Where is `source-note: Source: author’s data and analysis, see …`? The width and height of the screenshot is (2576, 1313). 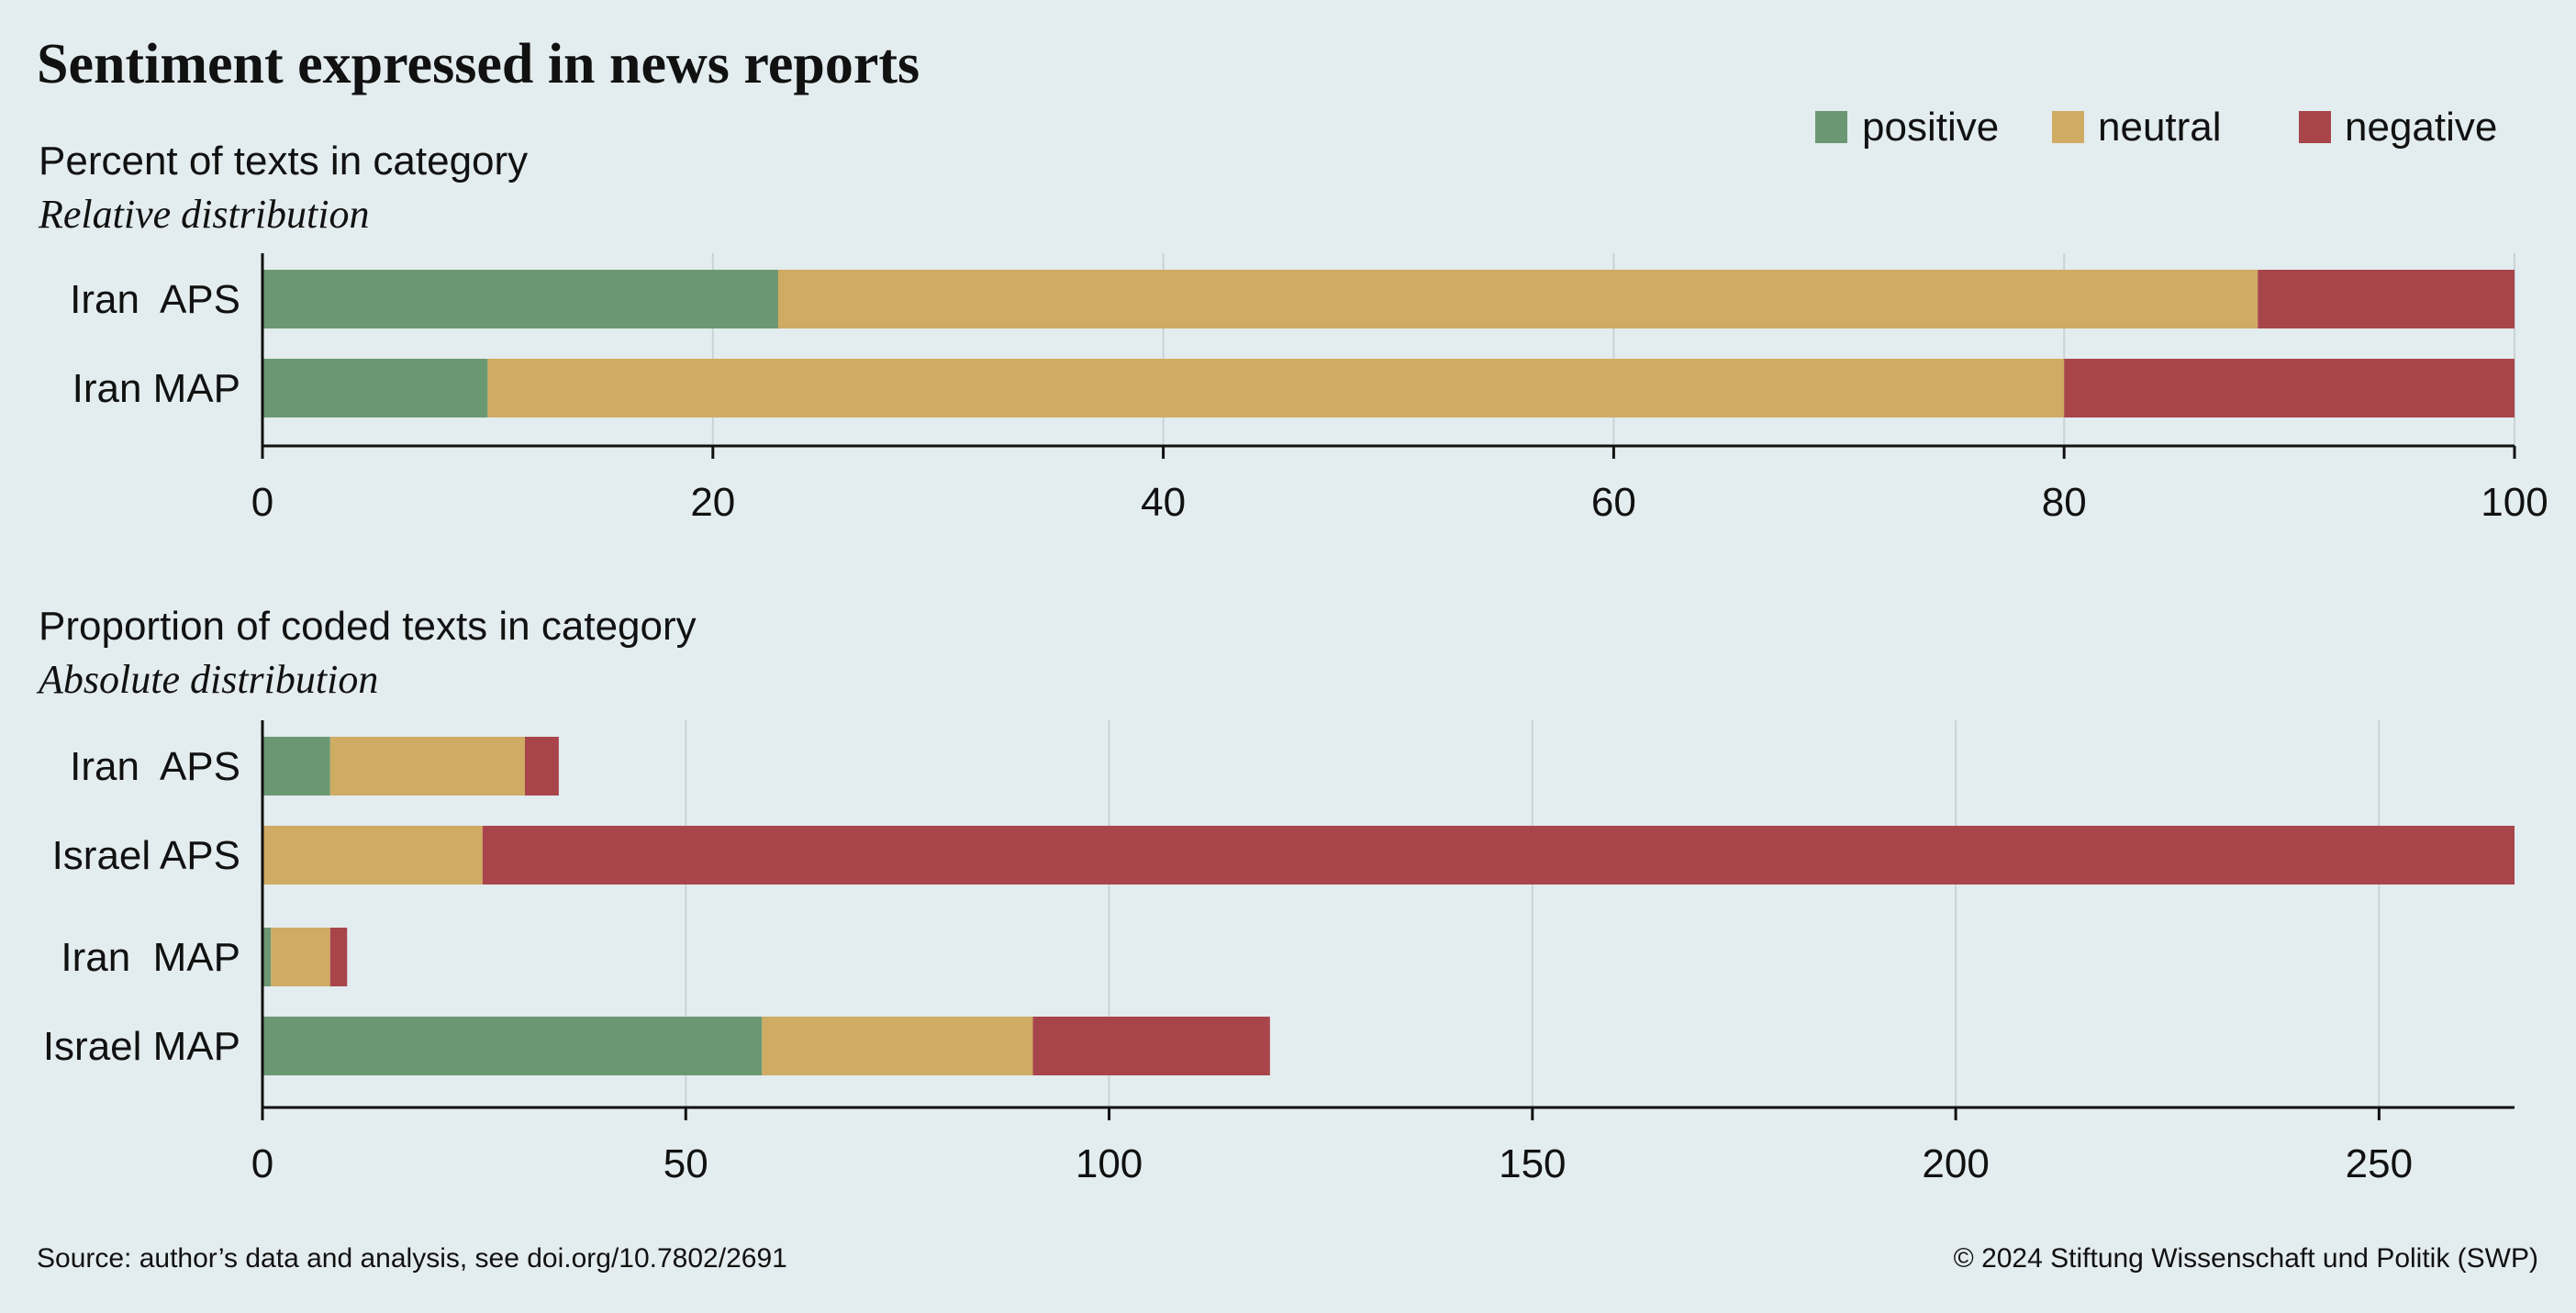
source-note: Source: author’s data and analysis, see … is located at coordinates (412, 1258).